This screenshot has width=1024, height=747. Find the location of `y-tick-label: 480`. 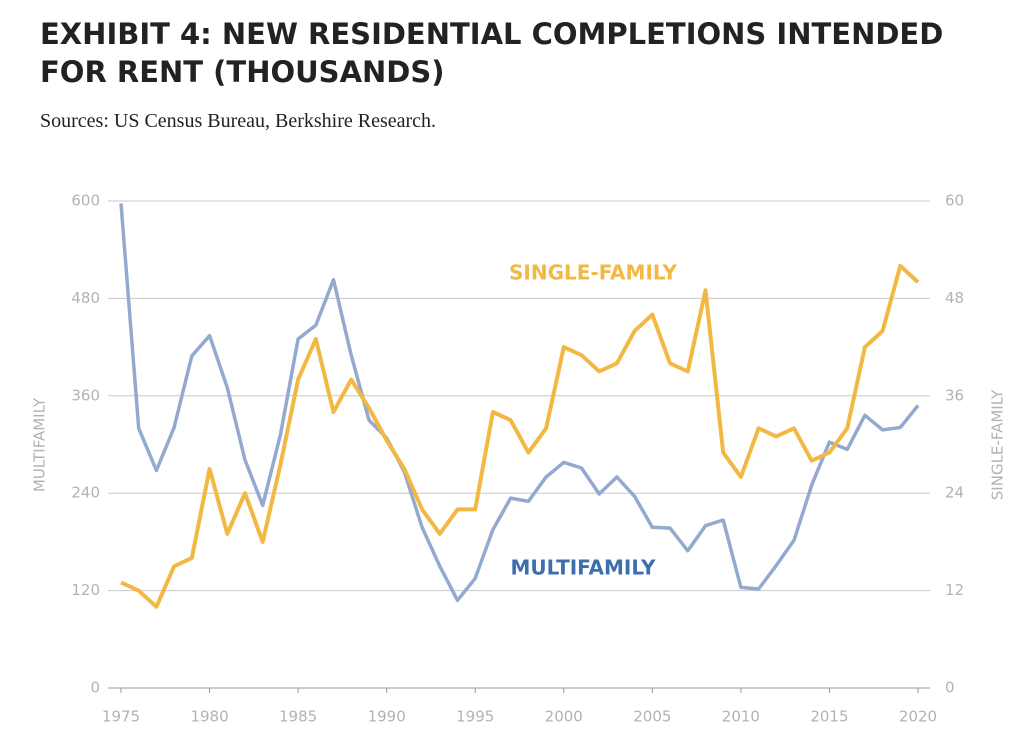

y-tick-label: 480 is located at coordinates (85, 298).